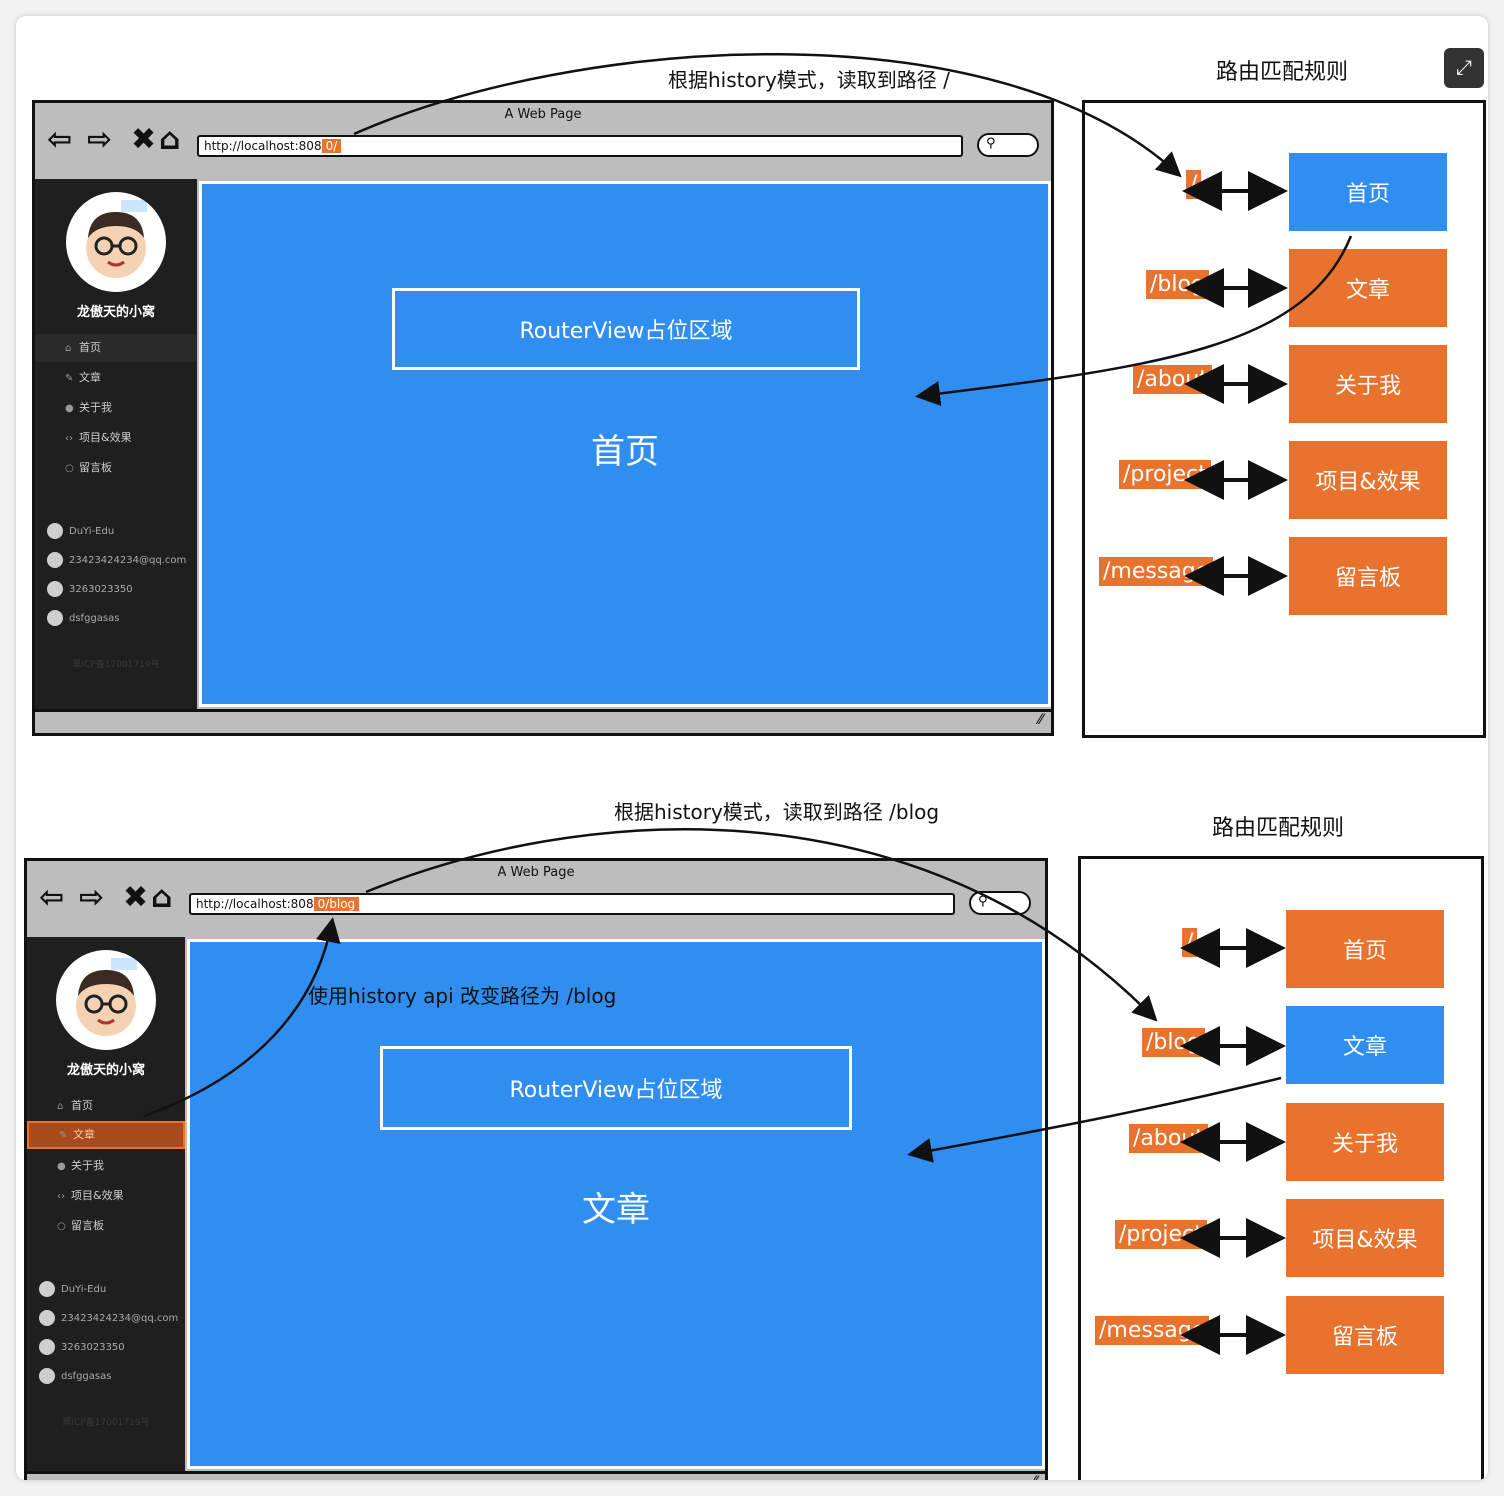 Image resolution: width=1504 pixels, height=1496 pixels. Describe the element at coordinates (242, 1017) in the screenshot. I see `history-api-arrow` at that location.